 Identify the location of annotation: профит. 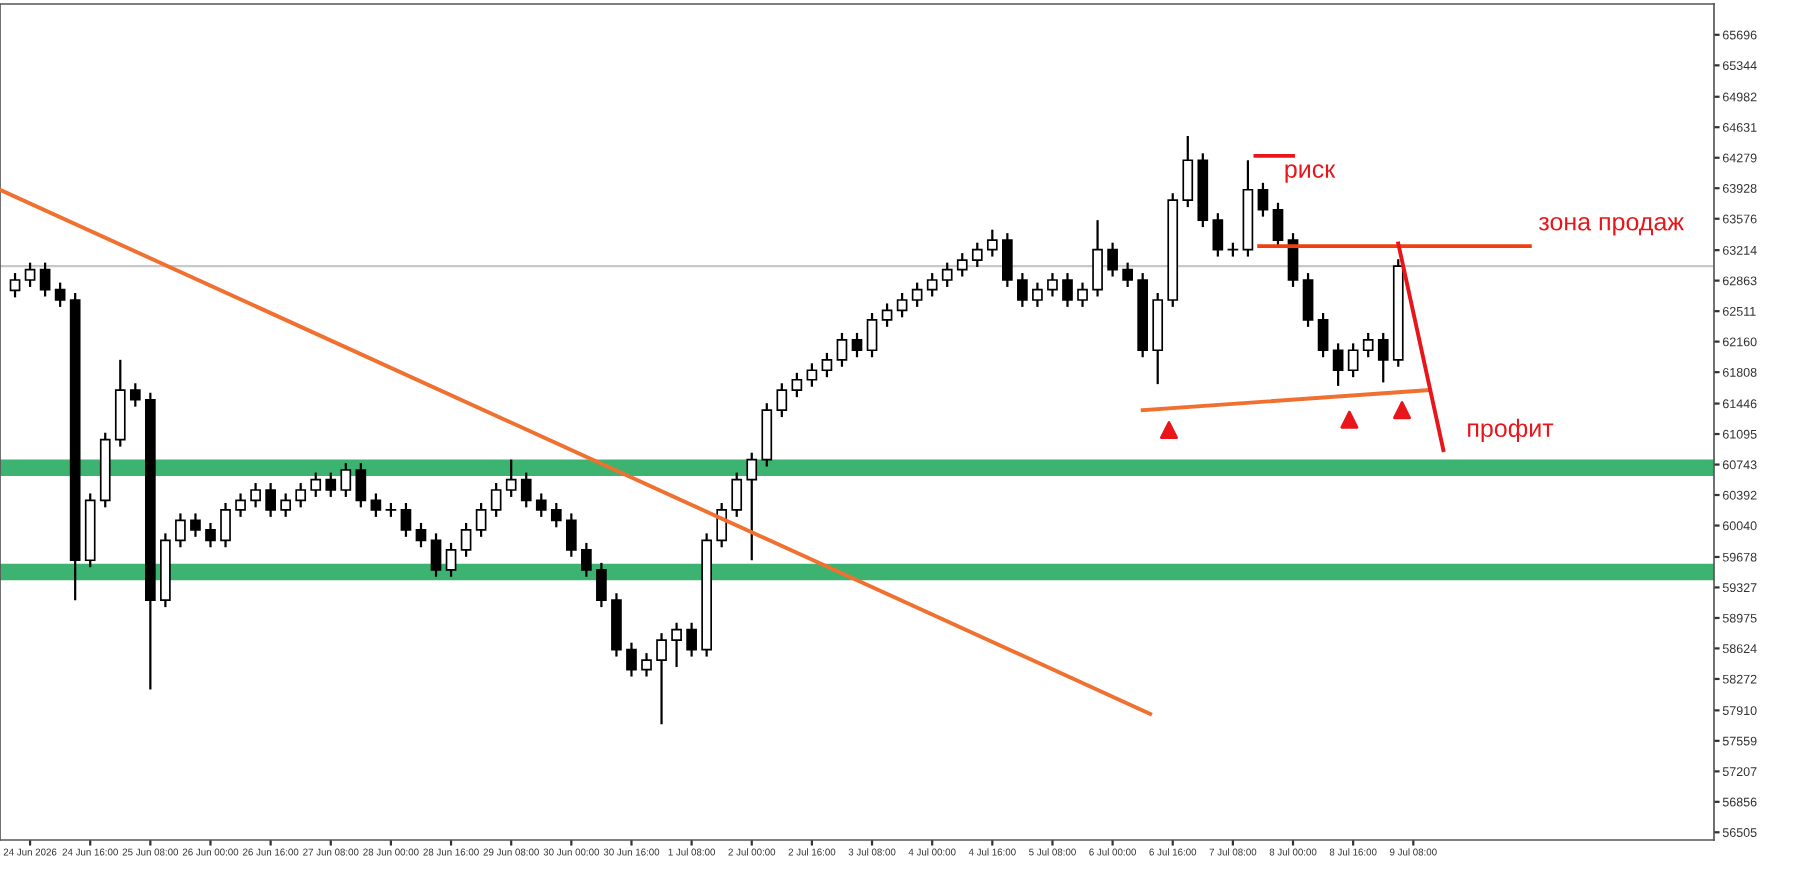
(1511, 430).